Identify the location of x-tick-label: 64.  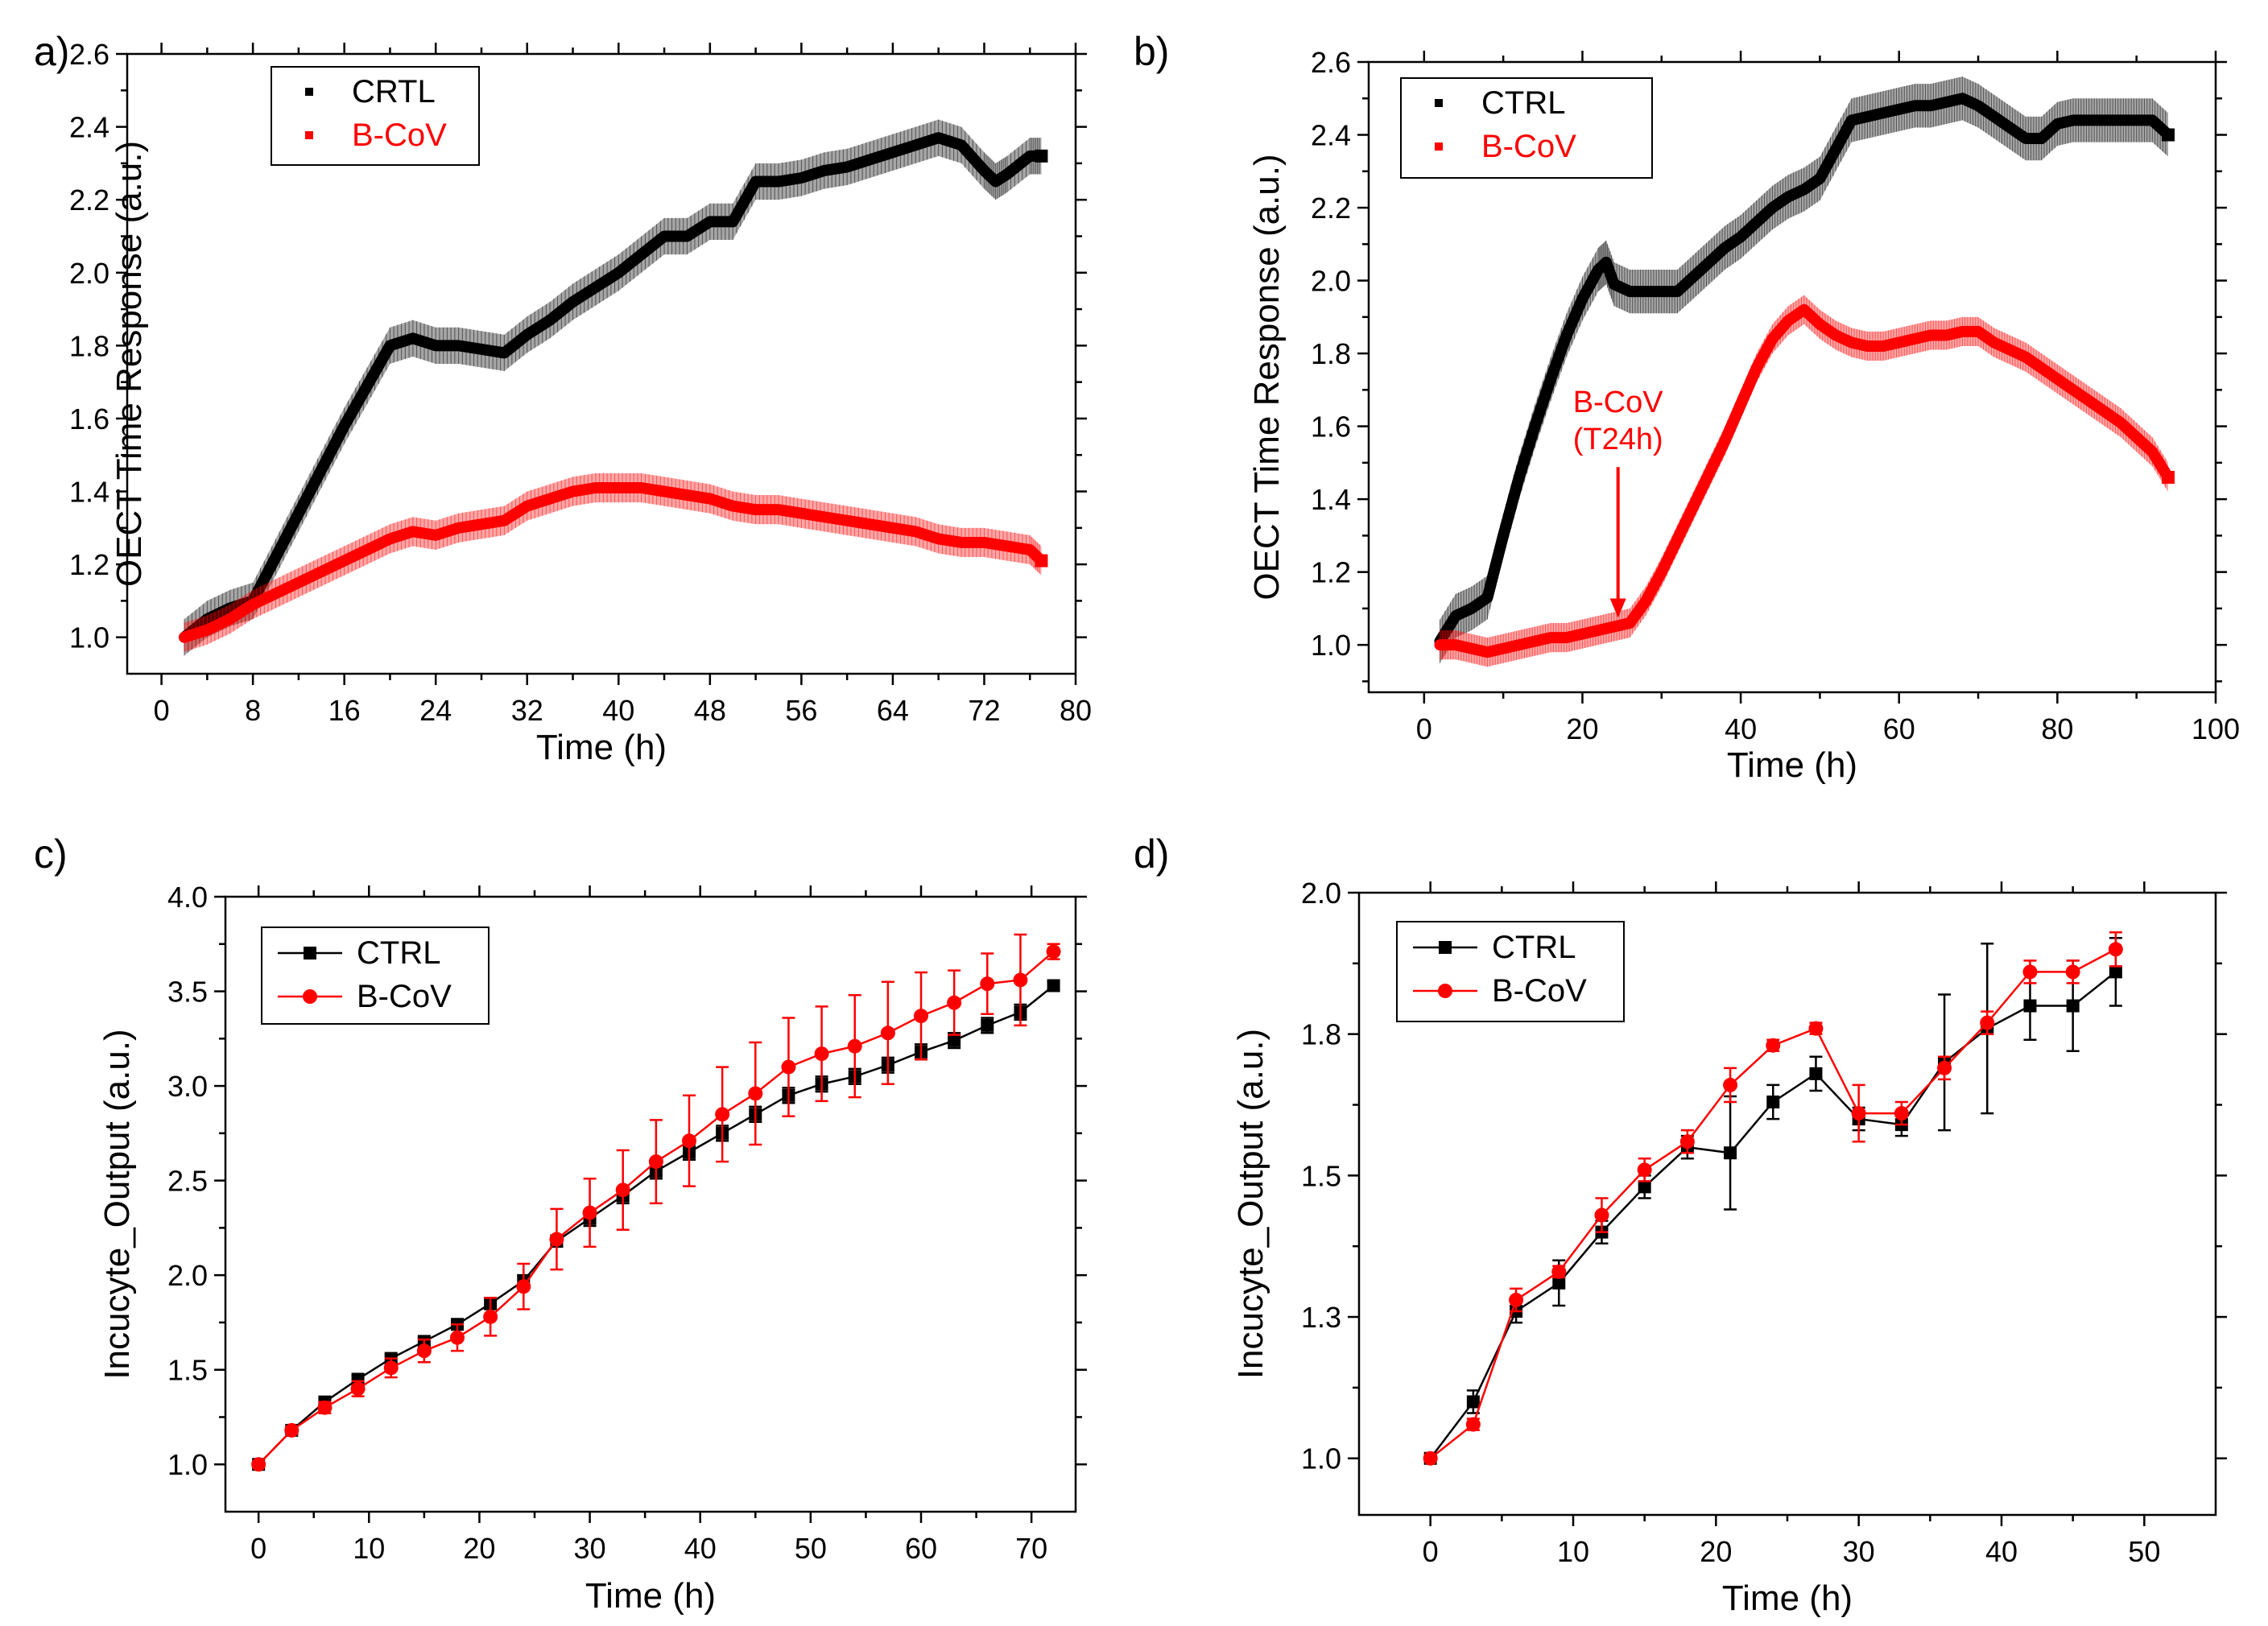
(893, 711).